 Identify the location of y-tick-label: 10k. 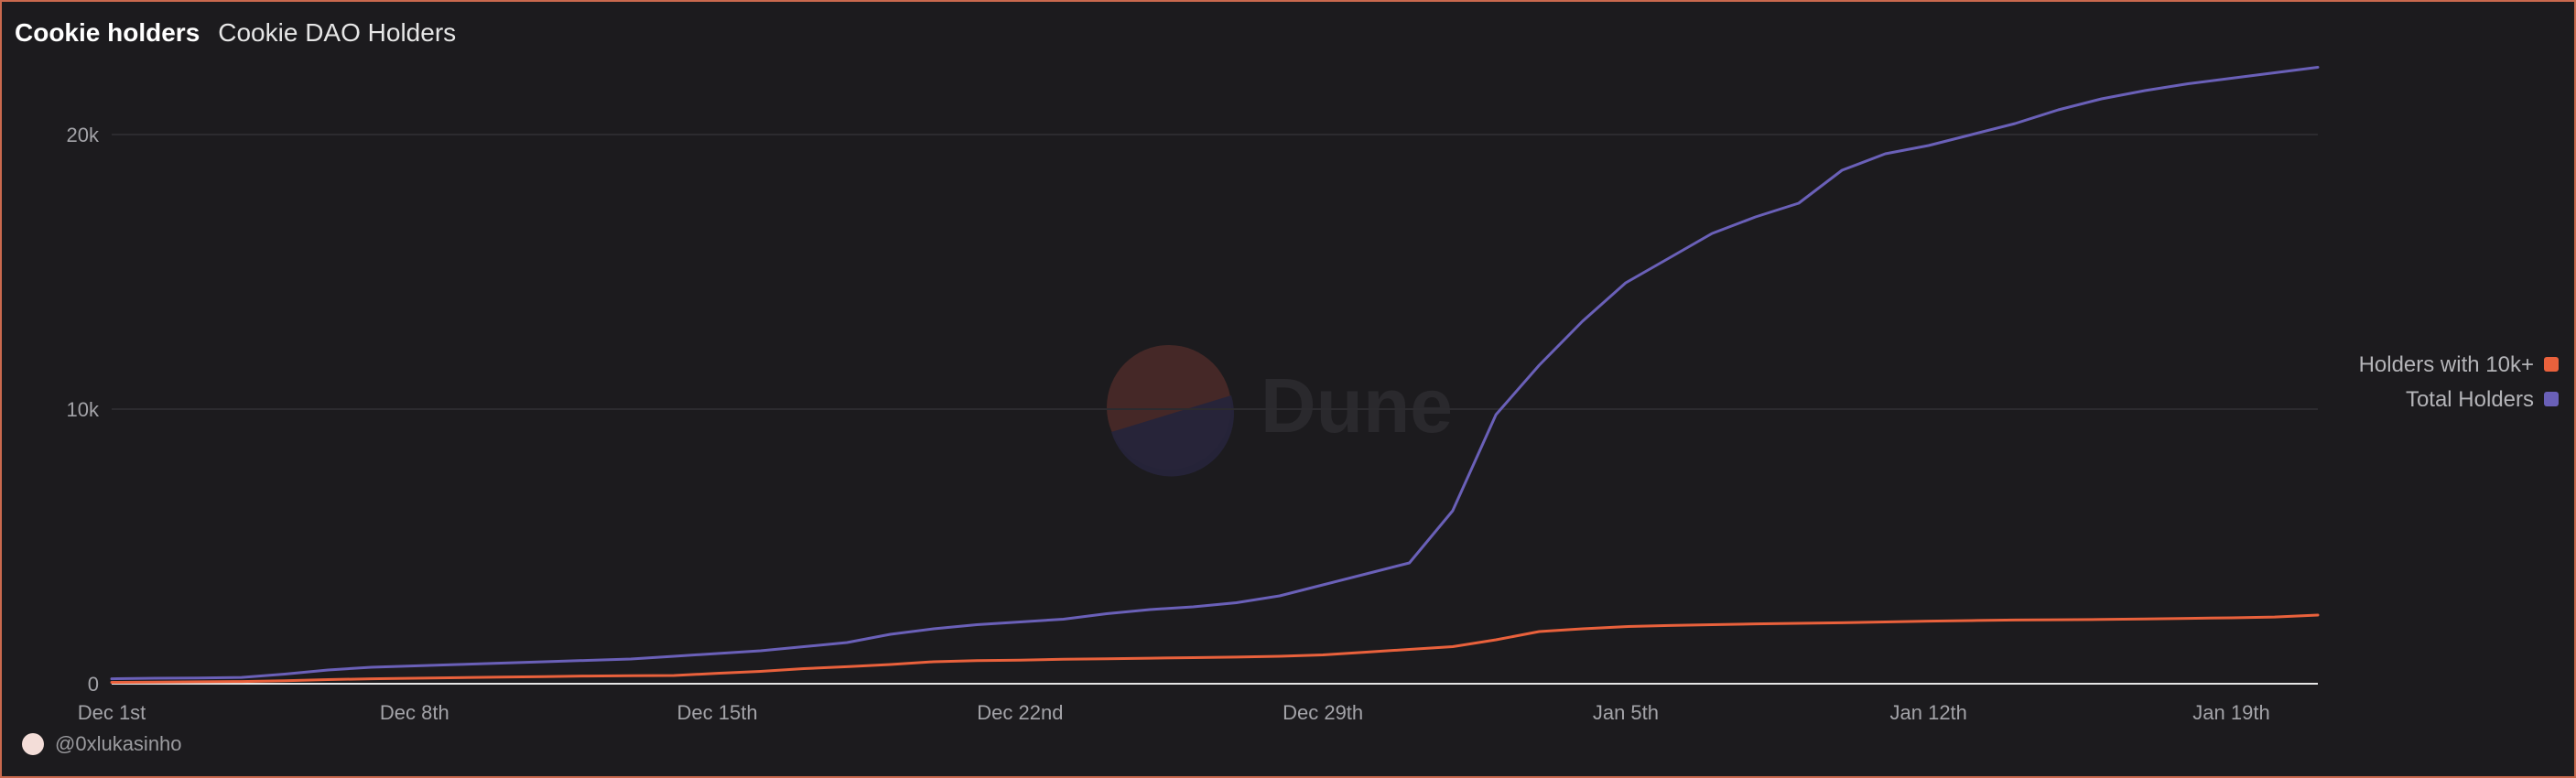
(84, 409).